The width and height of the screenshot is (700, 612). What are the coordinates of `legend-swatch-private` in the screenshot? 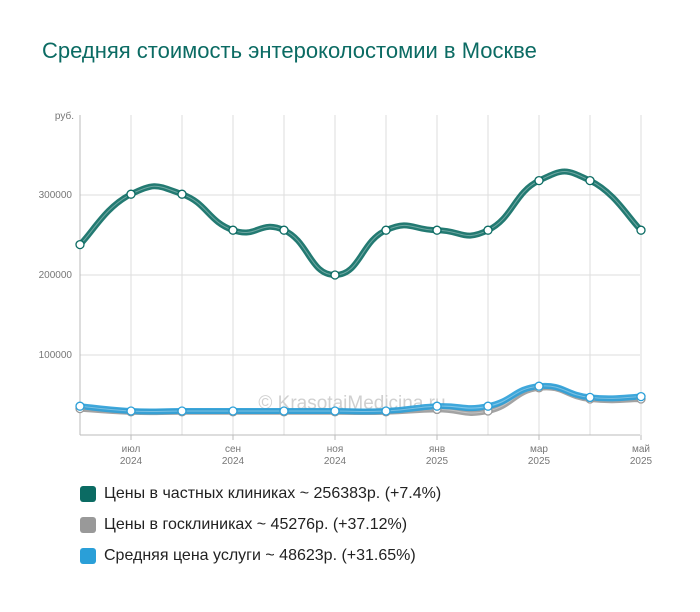 It's located at (88, 494).